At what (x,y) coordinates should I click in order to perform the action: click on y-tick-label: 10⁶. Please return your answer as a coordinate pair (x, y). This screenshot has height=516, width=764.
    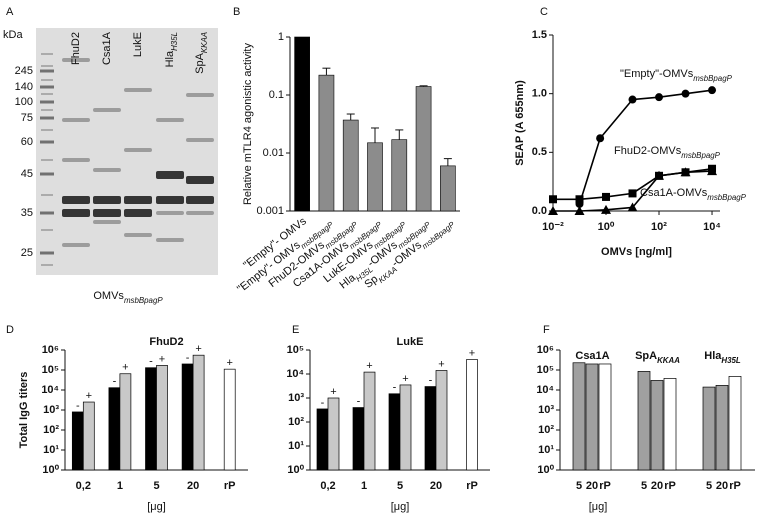
    Looking at the image, I should click on (545, 350).